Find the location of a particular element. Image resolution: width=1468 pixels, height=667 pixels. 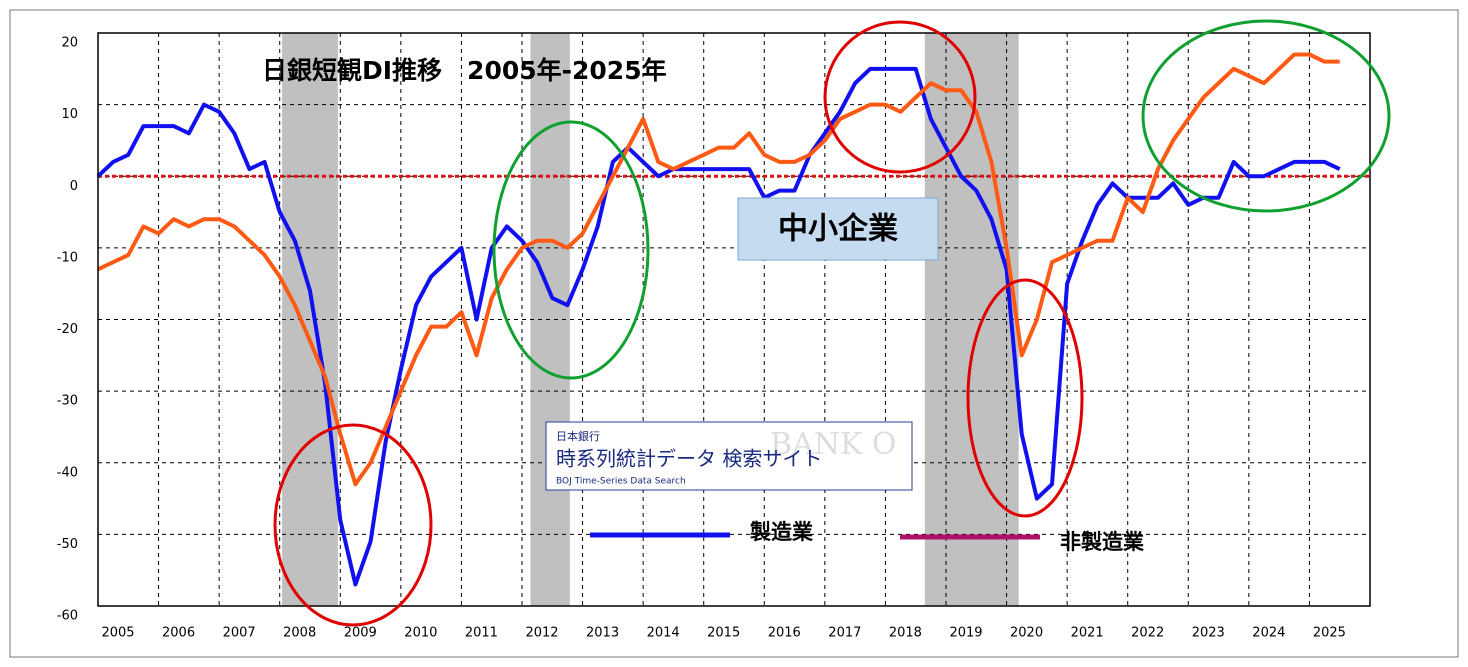

y-tick-label: -30 is located at coordinates (67, 401).